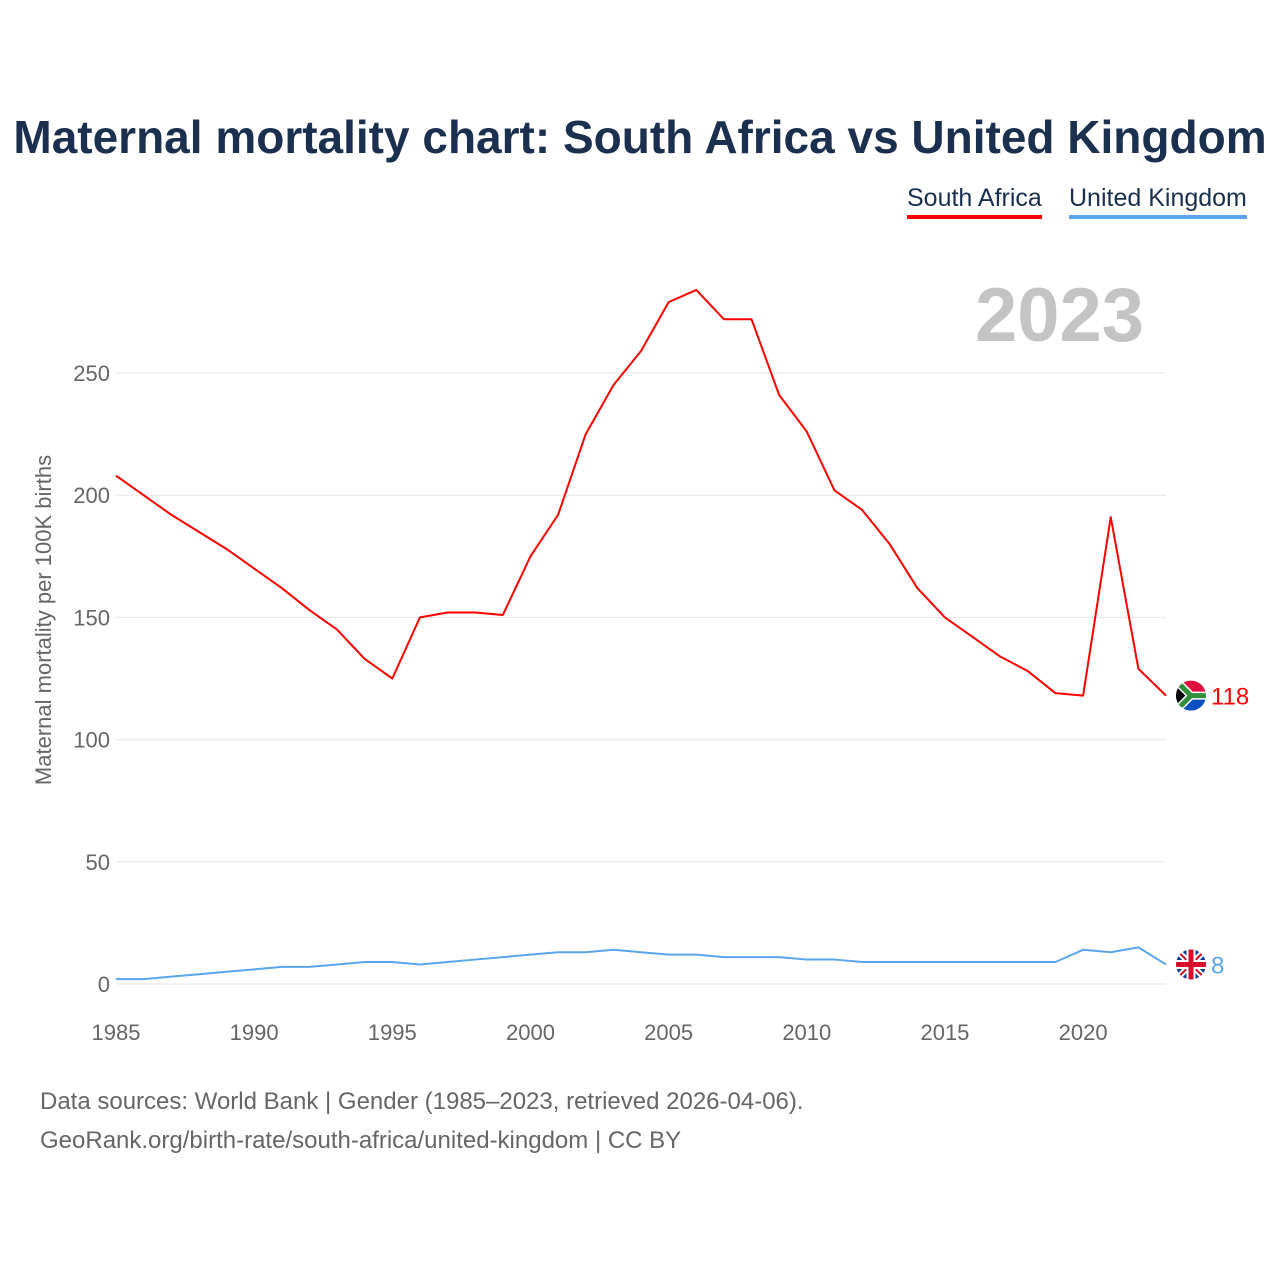 This screenshot has width=1280, height=1280. Describe the element at coordinates (1060, 315) in the screenshot. I see `year-annotation: 2023` at that location.